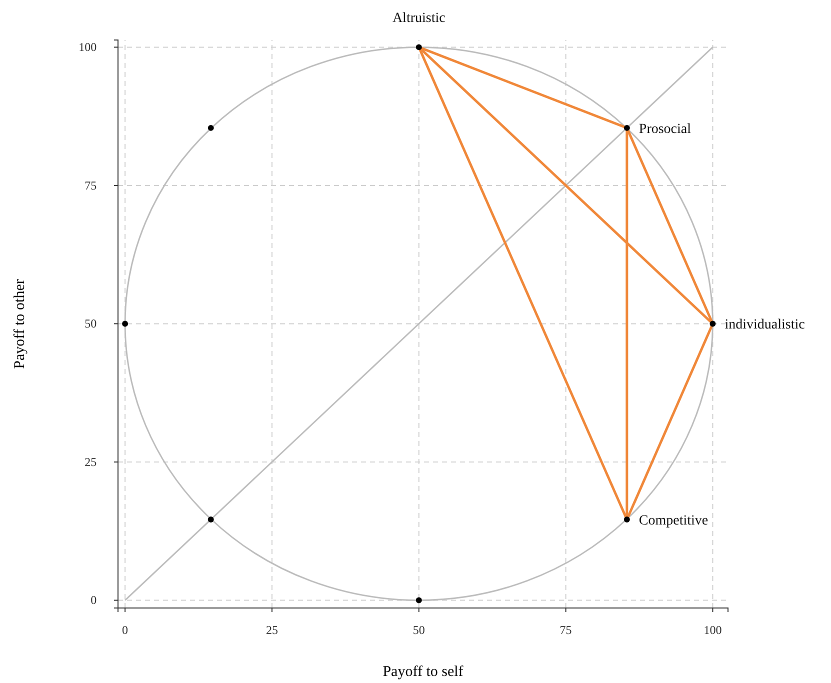 The image size is (831, 683). Describe the element at coordinates (764, 325) in the screenshot. I see `annotation: individualistic` at that location.